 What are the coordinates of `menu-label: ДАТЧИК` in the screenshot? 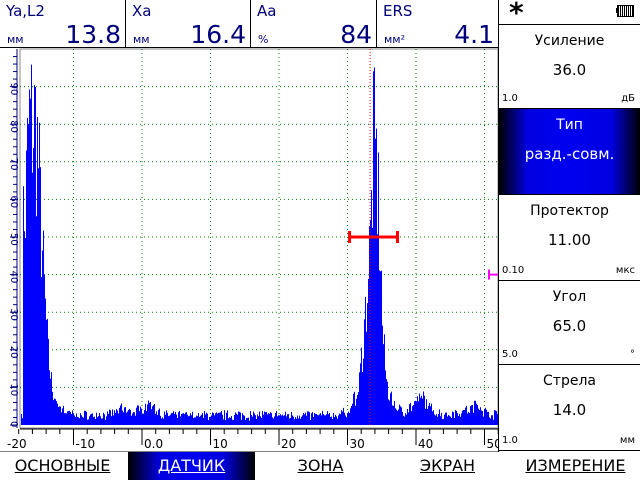 It's located at (191, 465).